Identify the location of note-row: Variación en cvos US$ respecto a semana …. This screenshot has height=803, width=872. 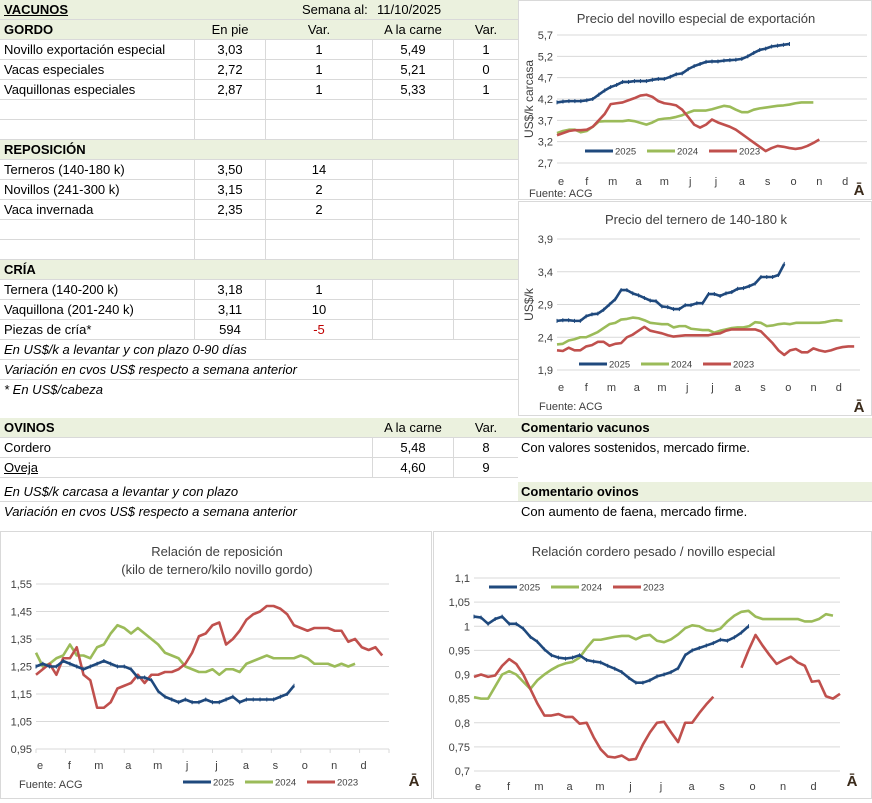
(259, 370).